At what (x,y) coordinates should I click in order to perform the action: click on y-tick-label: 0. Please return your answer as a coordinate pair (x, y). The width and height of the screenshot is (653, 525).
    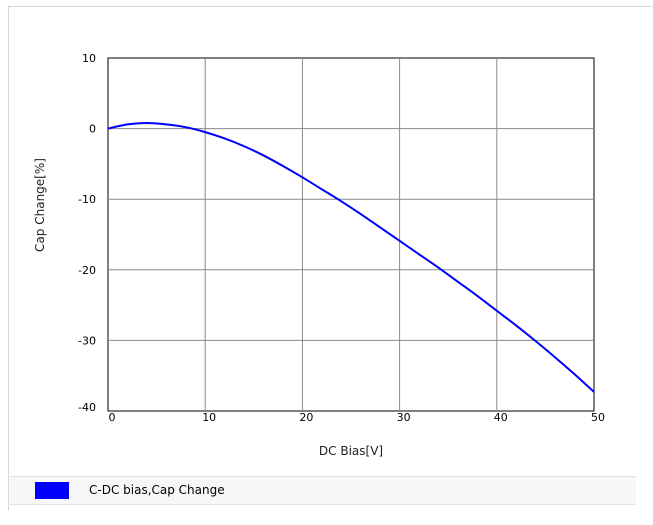
    Looking at the image, I should click on (92, 129).